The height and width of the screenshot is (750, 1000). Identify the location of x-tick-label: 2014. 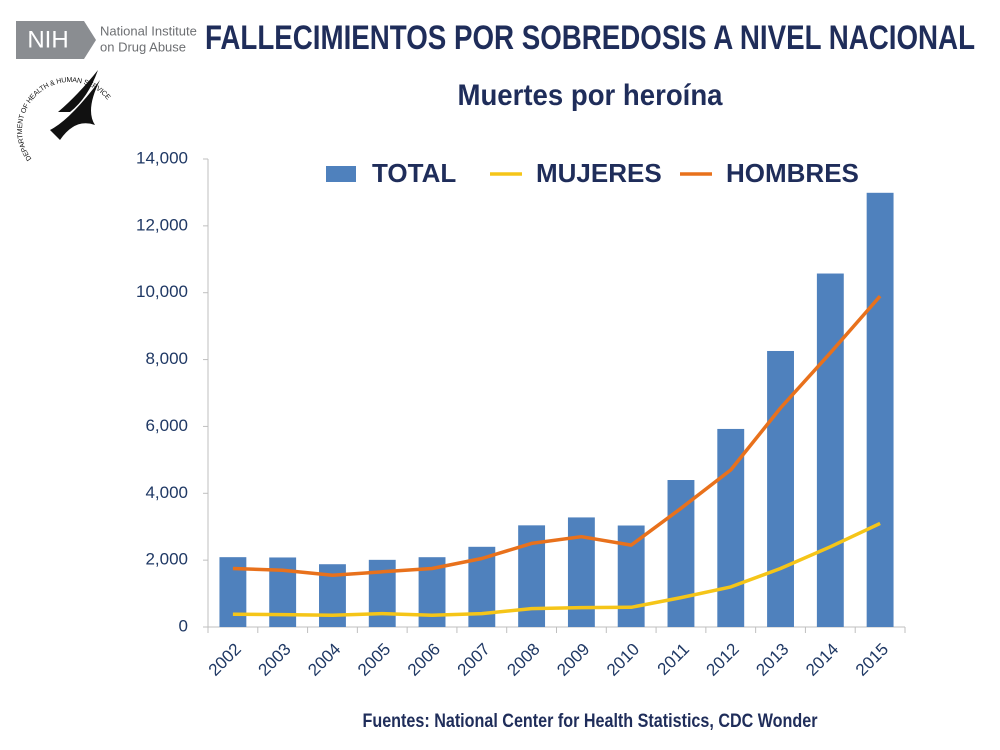
(822, 660).